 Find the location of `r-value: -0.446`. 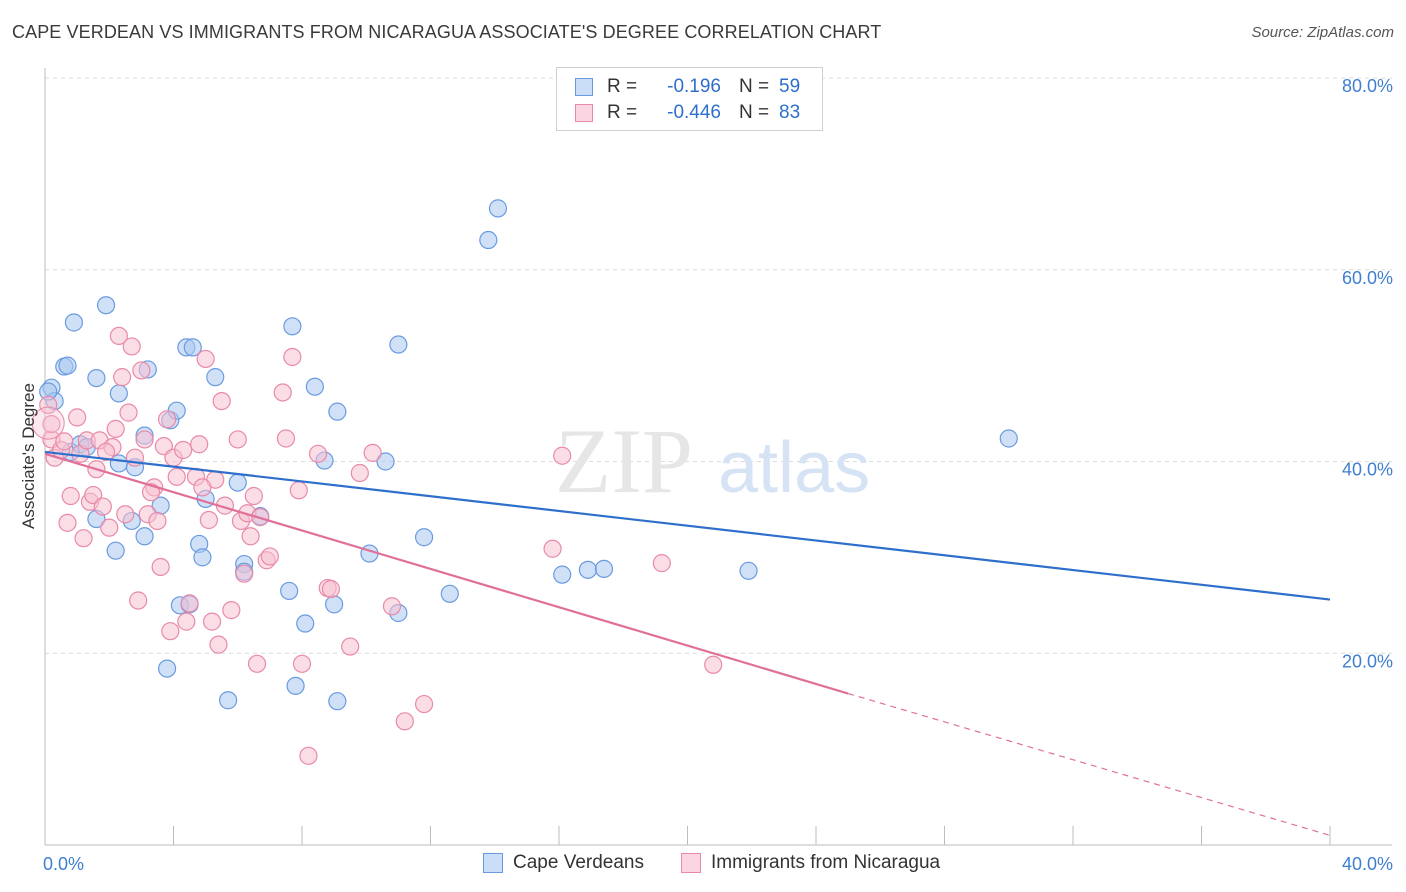

r-value: -0.446 is located at coordinates (694, 112).